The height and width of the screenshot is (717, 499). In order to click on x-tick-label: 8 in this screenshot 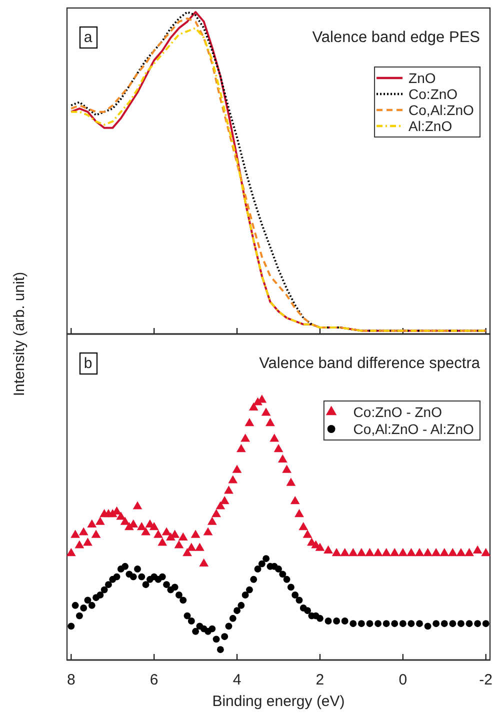, I will do `click(71, 680)`.